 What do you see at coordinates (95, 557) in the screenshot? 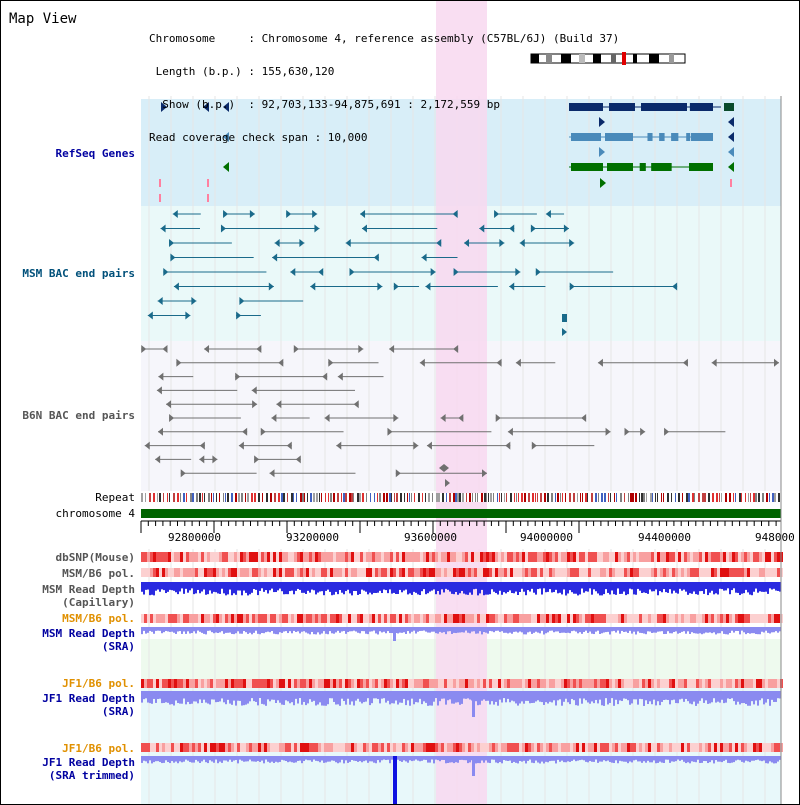
I see `dbsnp-label: dbSNP(Mouse)` at bounding box center [95, 557].